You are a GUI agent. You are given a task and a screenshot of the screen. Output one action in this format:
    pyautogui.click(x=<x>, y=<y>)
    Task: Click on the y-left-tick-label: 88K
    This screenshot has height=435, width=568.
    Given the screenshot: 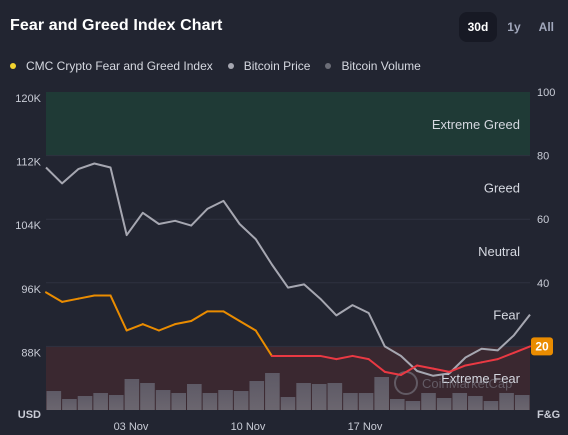 What is the action you would take?
    pyautogui.click(x=31, y=353)
    